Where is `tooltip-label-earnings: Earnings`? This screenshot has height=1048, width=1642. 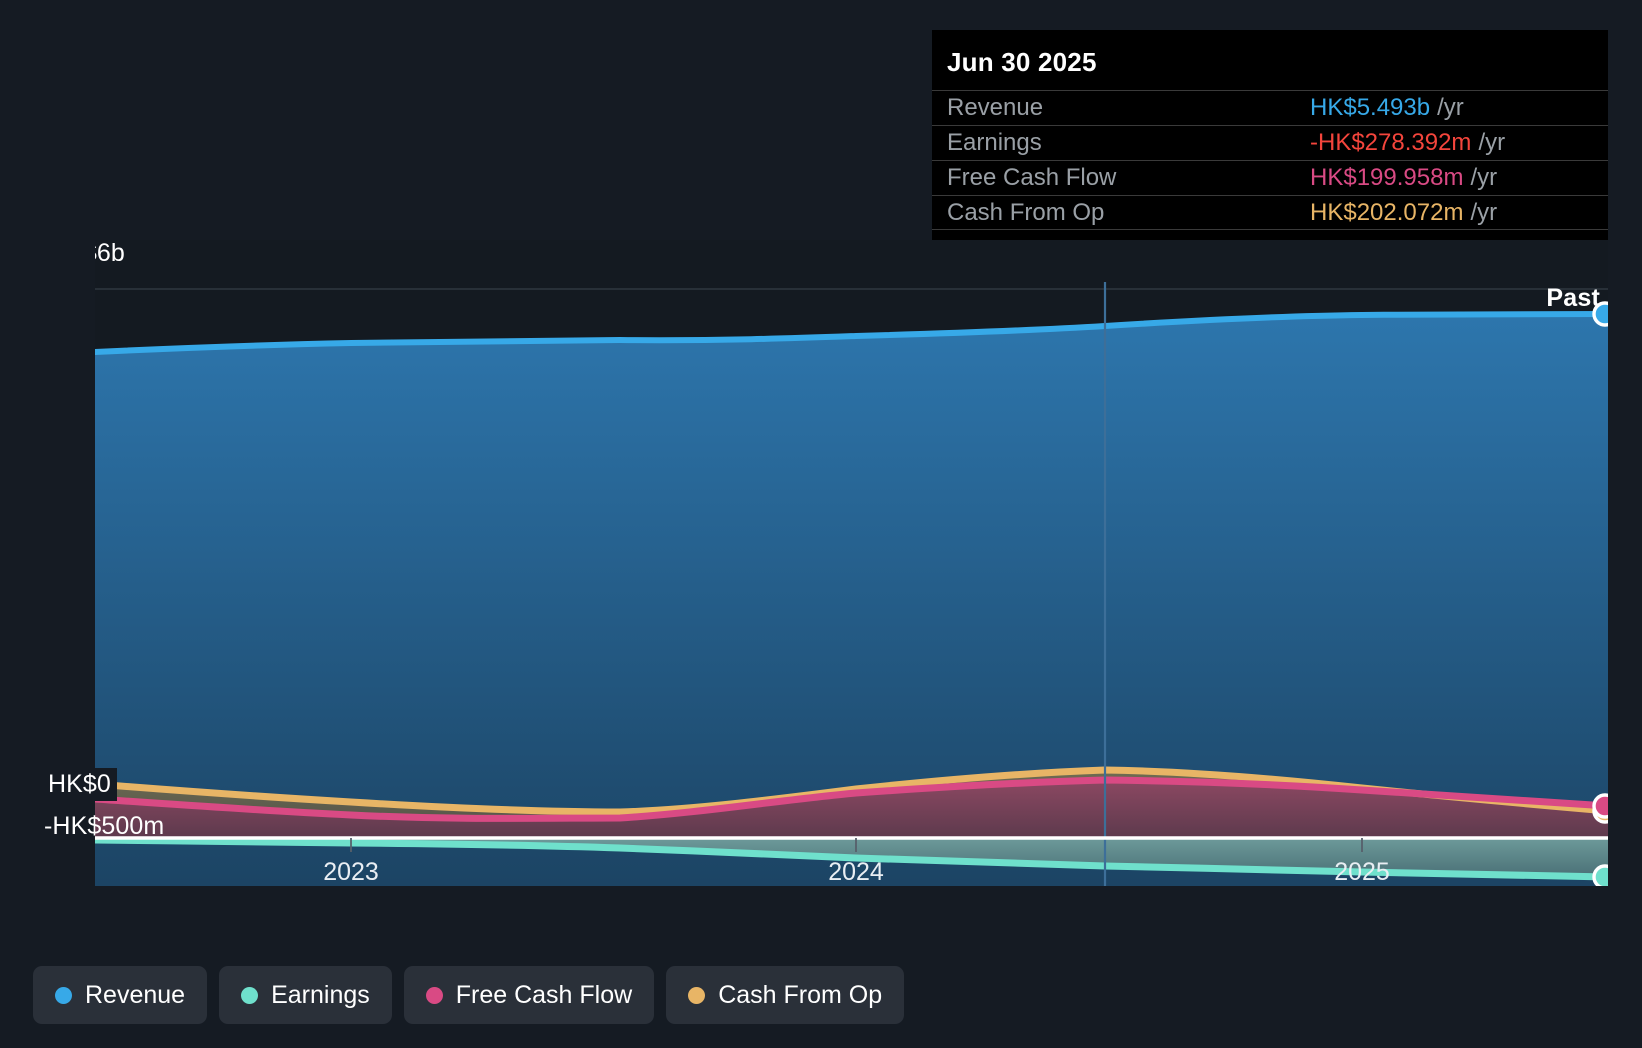 tooltip-label-earnings: Earnings is located at coordinates (994, 142).